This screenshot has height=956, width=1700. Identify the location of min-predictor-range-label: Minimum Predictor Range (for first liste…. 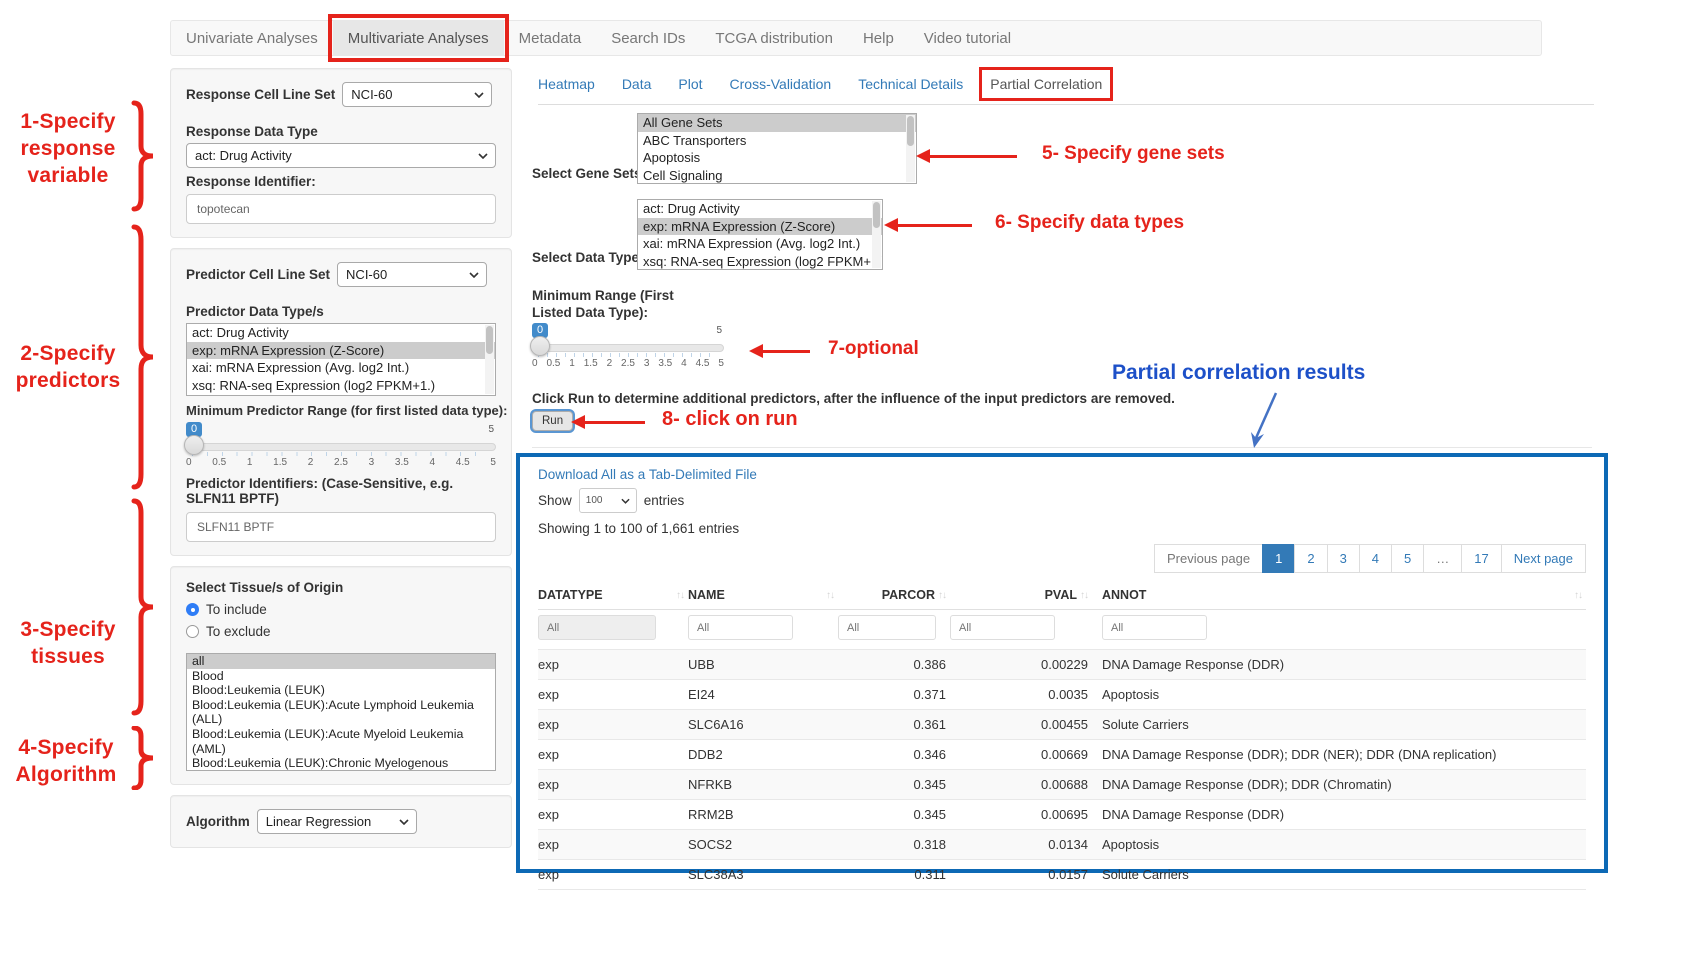
(347, 410).